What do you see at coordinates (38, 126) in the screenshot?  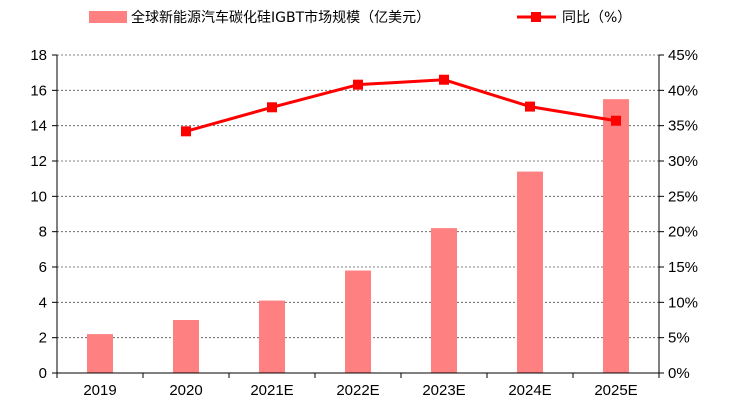 I see `left-tick-label: 14` at bounding box center [38, 126].